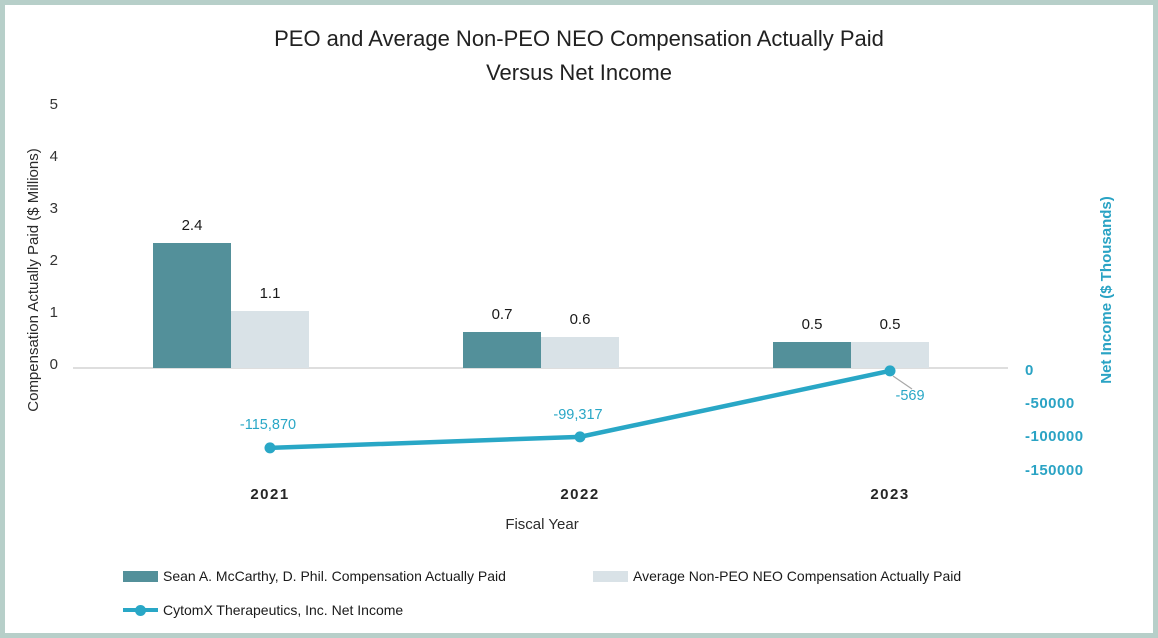 This screenshot has width=1158, height=638. What do you see at coordinates (580, 494) in the screenshot?
I see `x-axis-tick: 2022` at bounding box center [580, 494].